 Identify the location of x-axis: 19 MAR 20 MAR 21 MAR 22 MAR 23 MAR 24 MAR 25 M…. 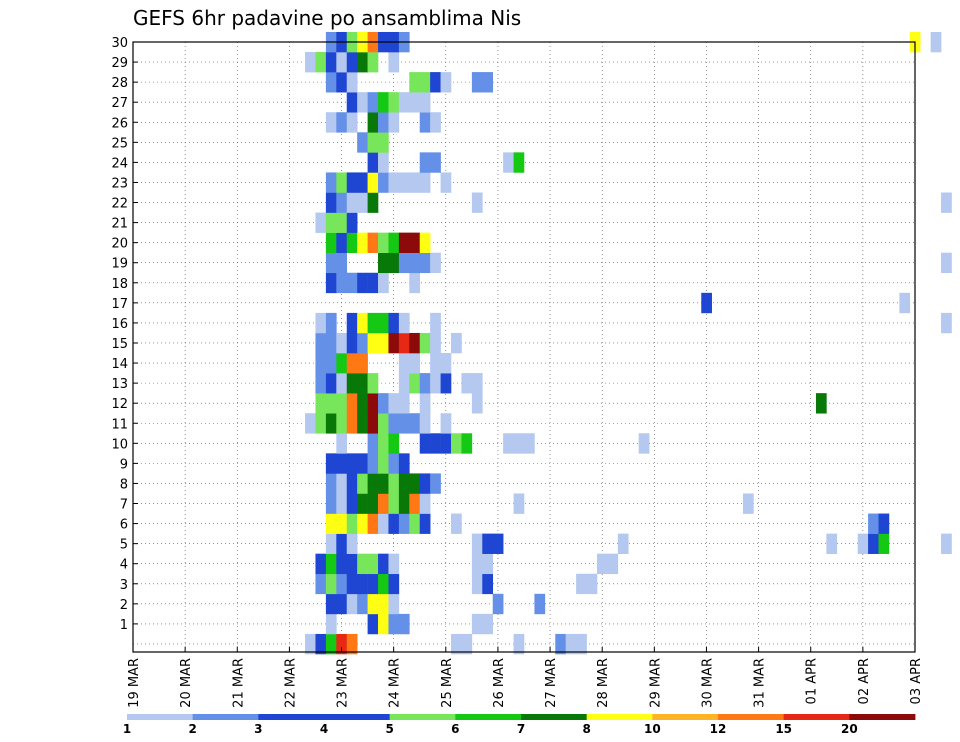
(525, 677).